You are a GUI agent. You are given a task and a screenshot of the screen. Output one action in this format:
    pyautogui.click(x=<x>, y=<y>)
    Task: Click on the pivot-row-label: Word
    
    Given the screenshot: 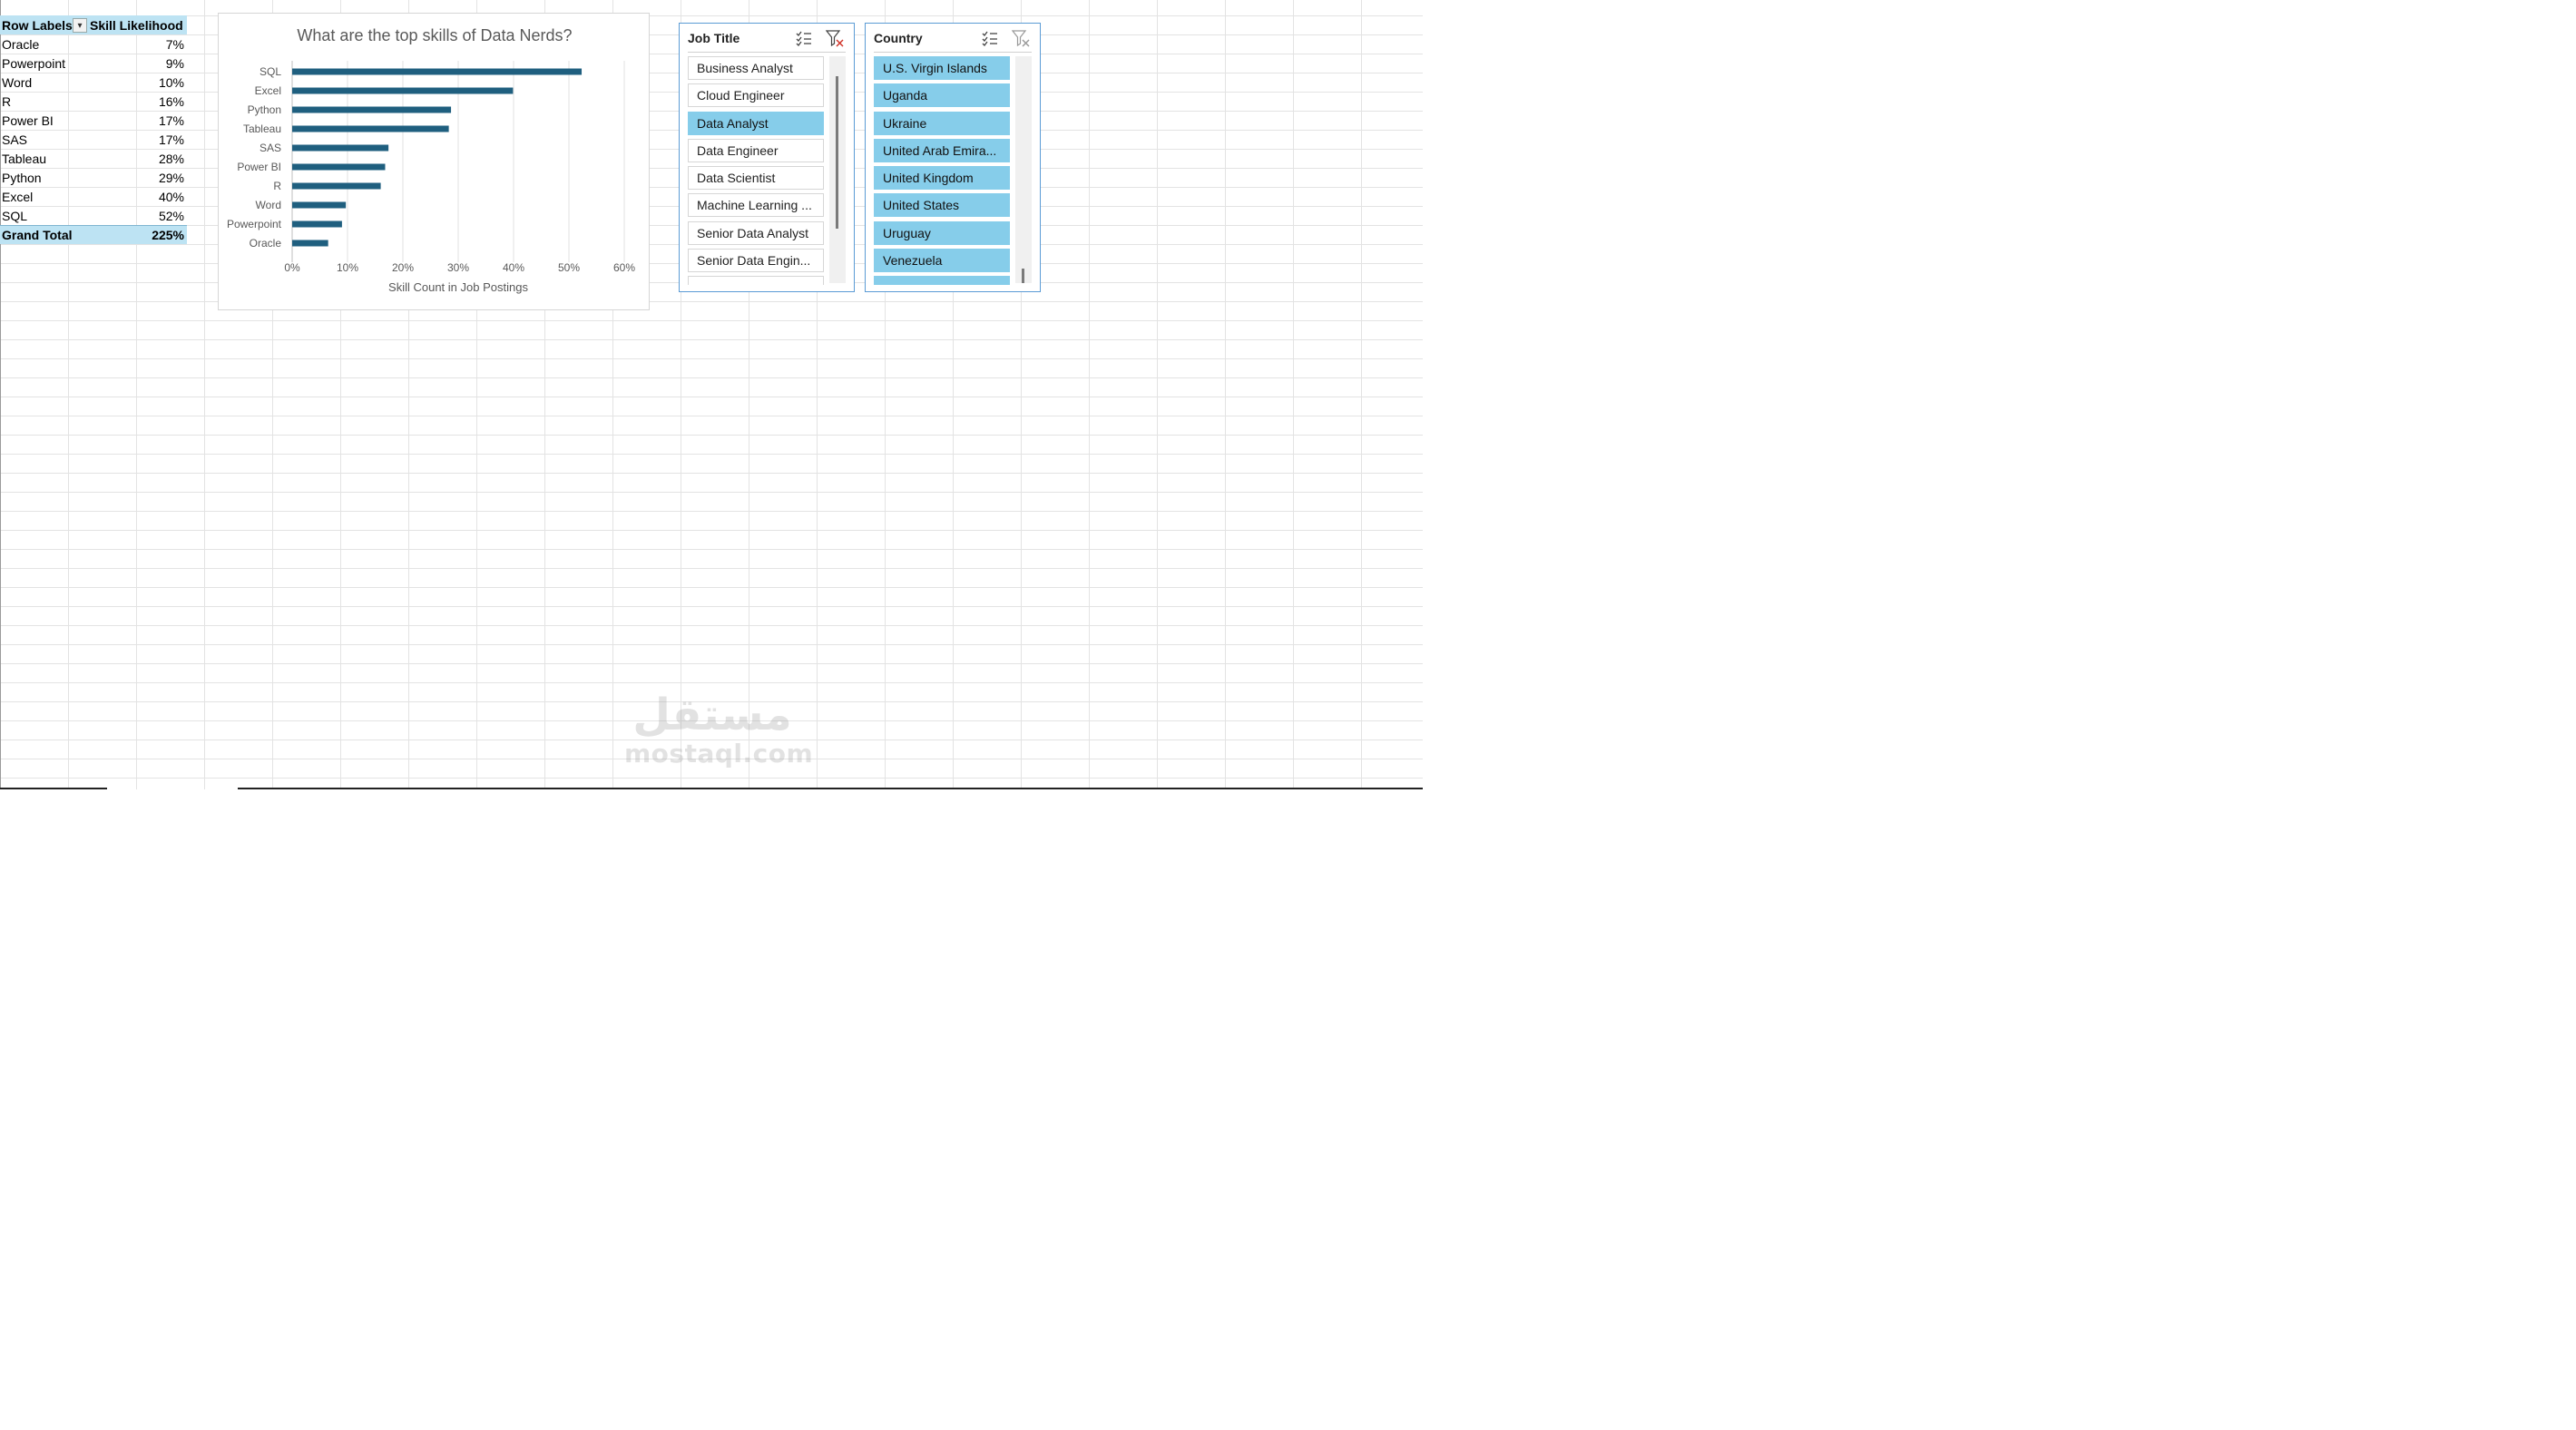 What is the action you would take?
    pyautogui.click(x=17, y=82)
    